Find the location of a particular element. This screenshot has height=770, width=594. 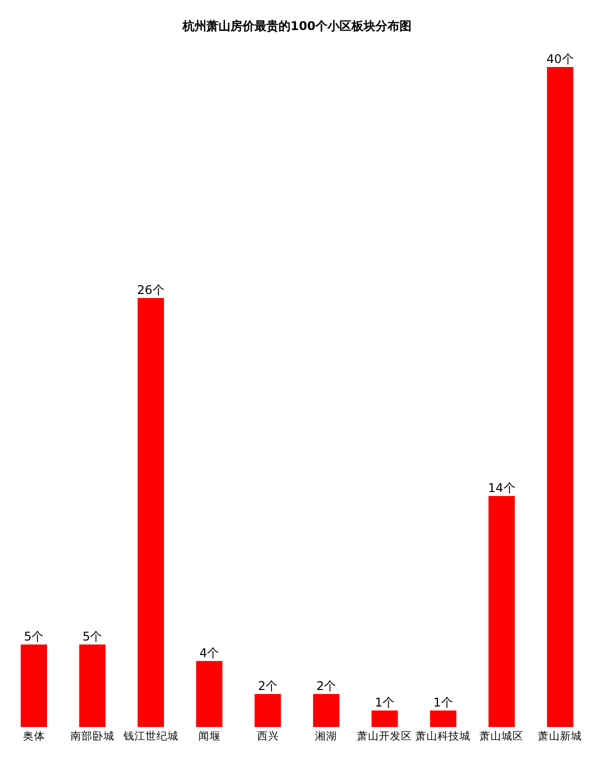

x-tick-label: 奥体 is located at coordinates (33, 736).